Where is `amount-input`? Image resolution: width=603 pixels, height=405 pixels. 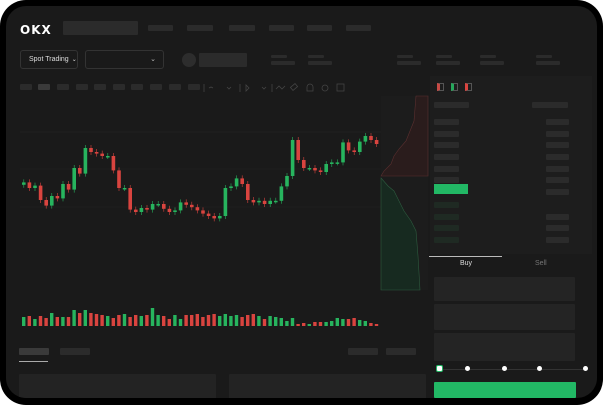
amount-input is located at coordinates (504, 317).